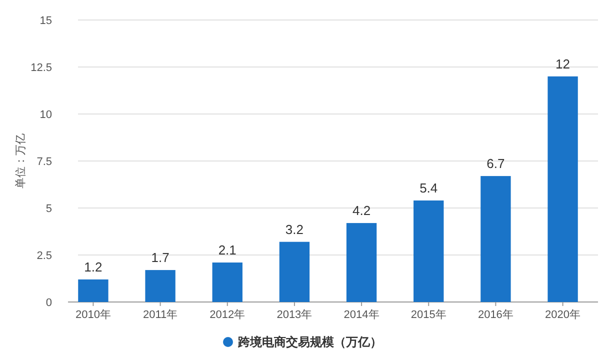 The height and width of the screenshot is (350, 600). I want to click on y-tick-label: 5, so click(49, 208).